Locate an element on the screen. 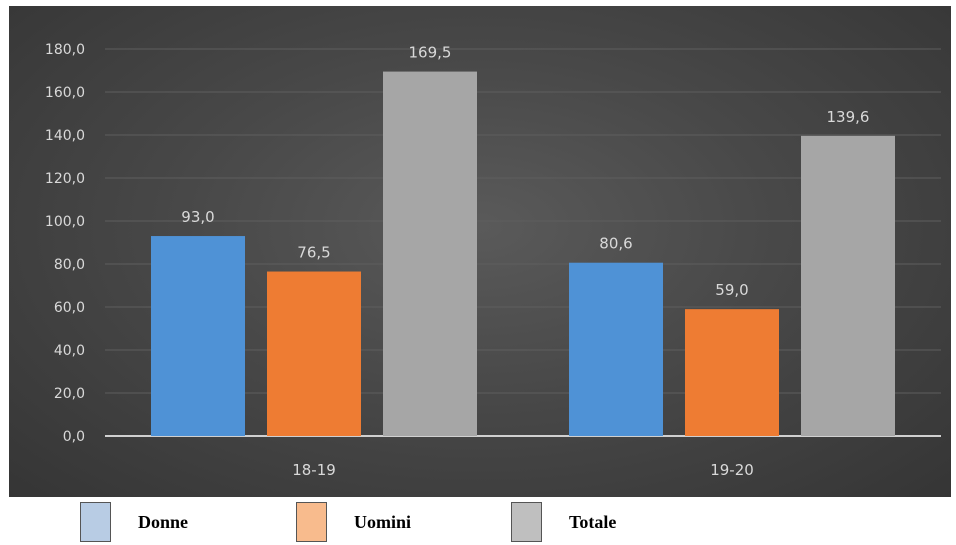 Image resolution: width=956 pixels, height=545 pixels. legend-item-uomini: Uomini is located at coordinates (353, 522).